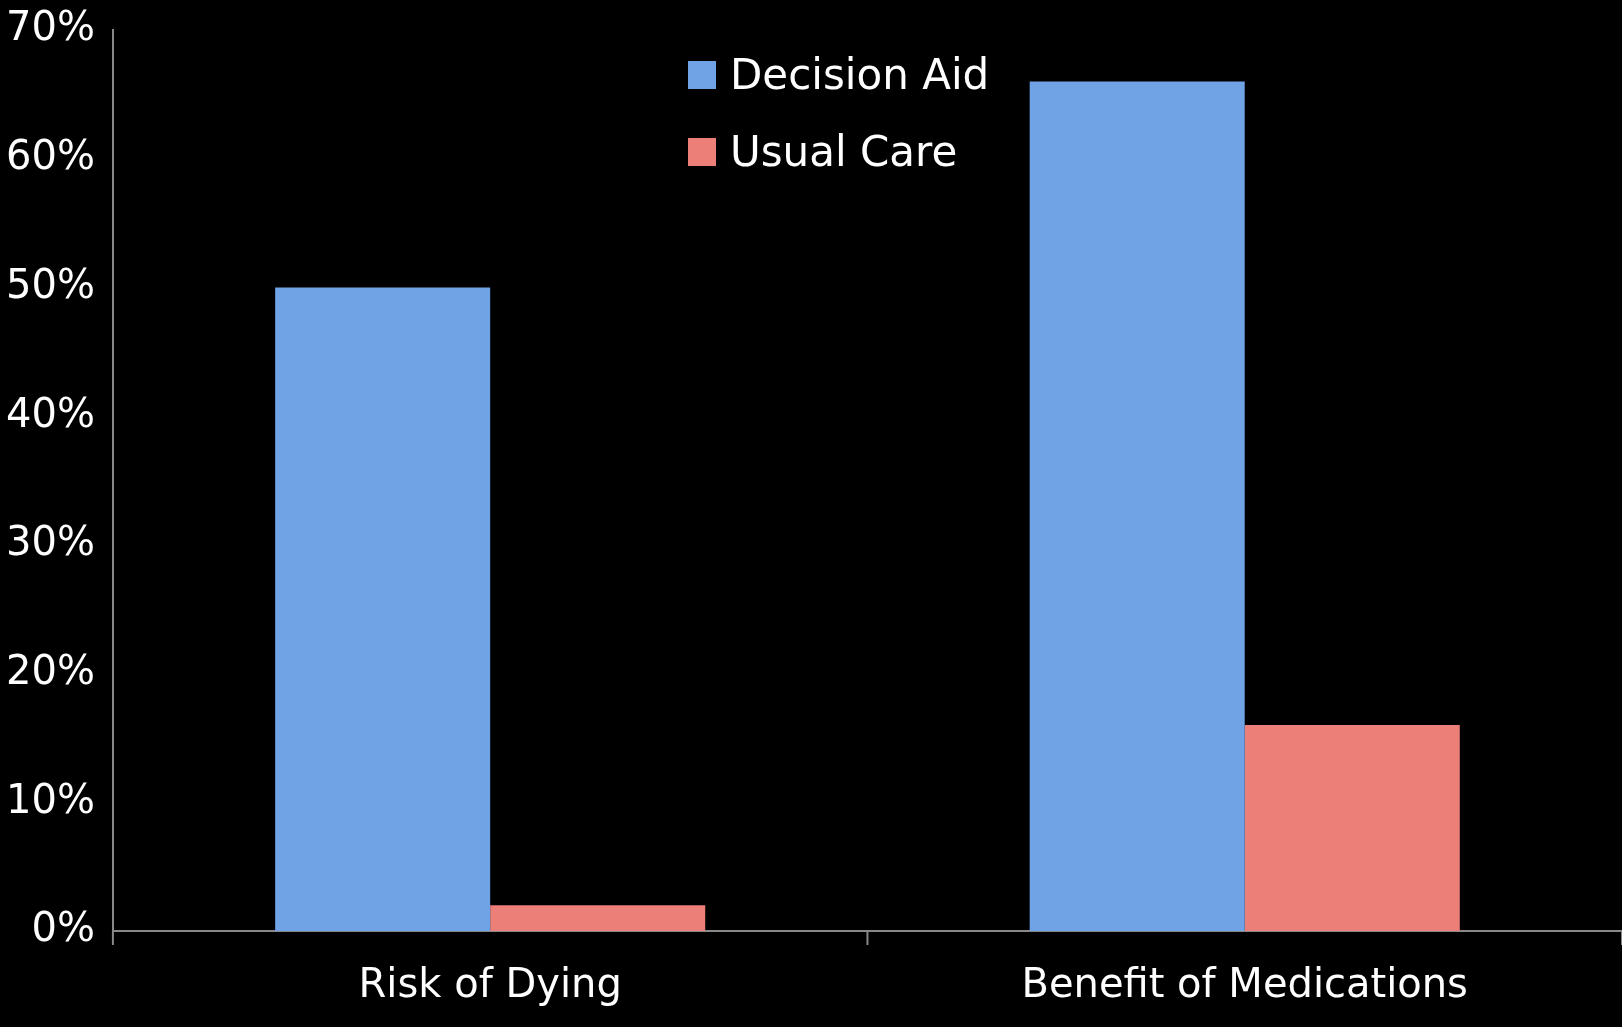  What do you see at coordinates (1244, 983) in the screenshot?
I see `x-tick-label: Benefit of Medications` at bounding box center [1244, 983].